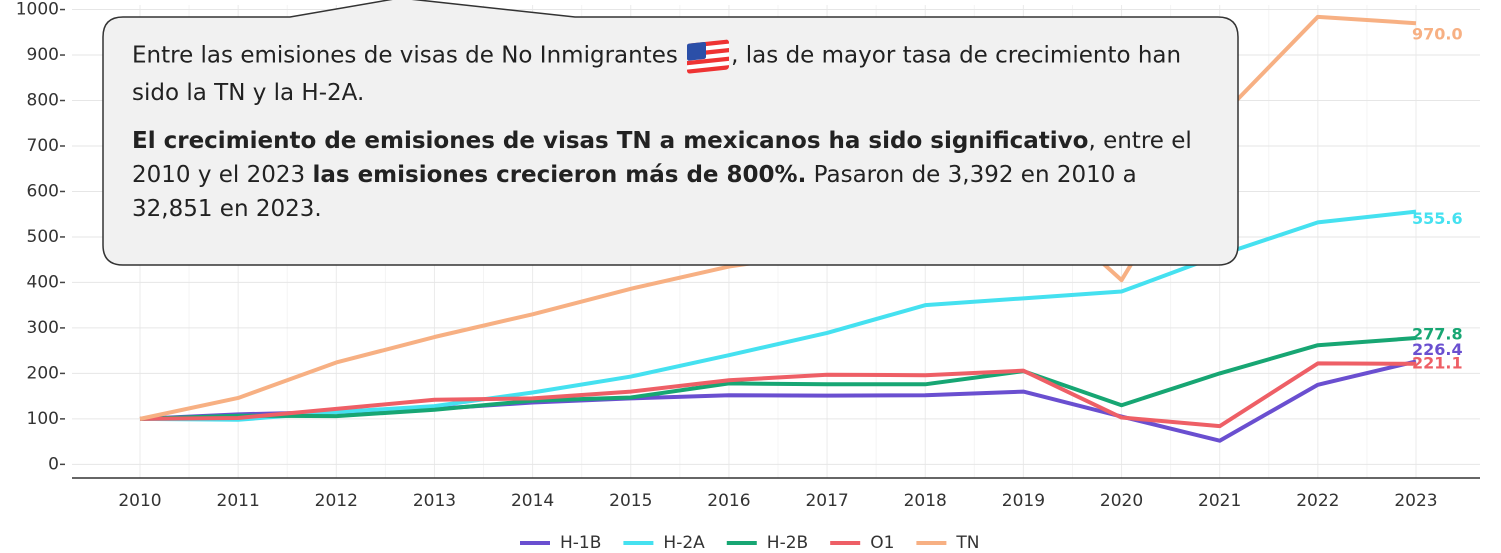  I want to click on x-tick-label: 2020, so click(1121, 501).